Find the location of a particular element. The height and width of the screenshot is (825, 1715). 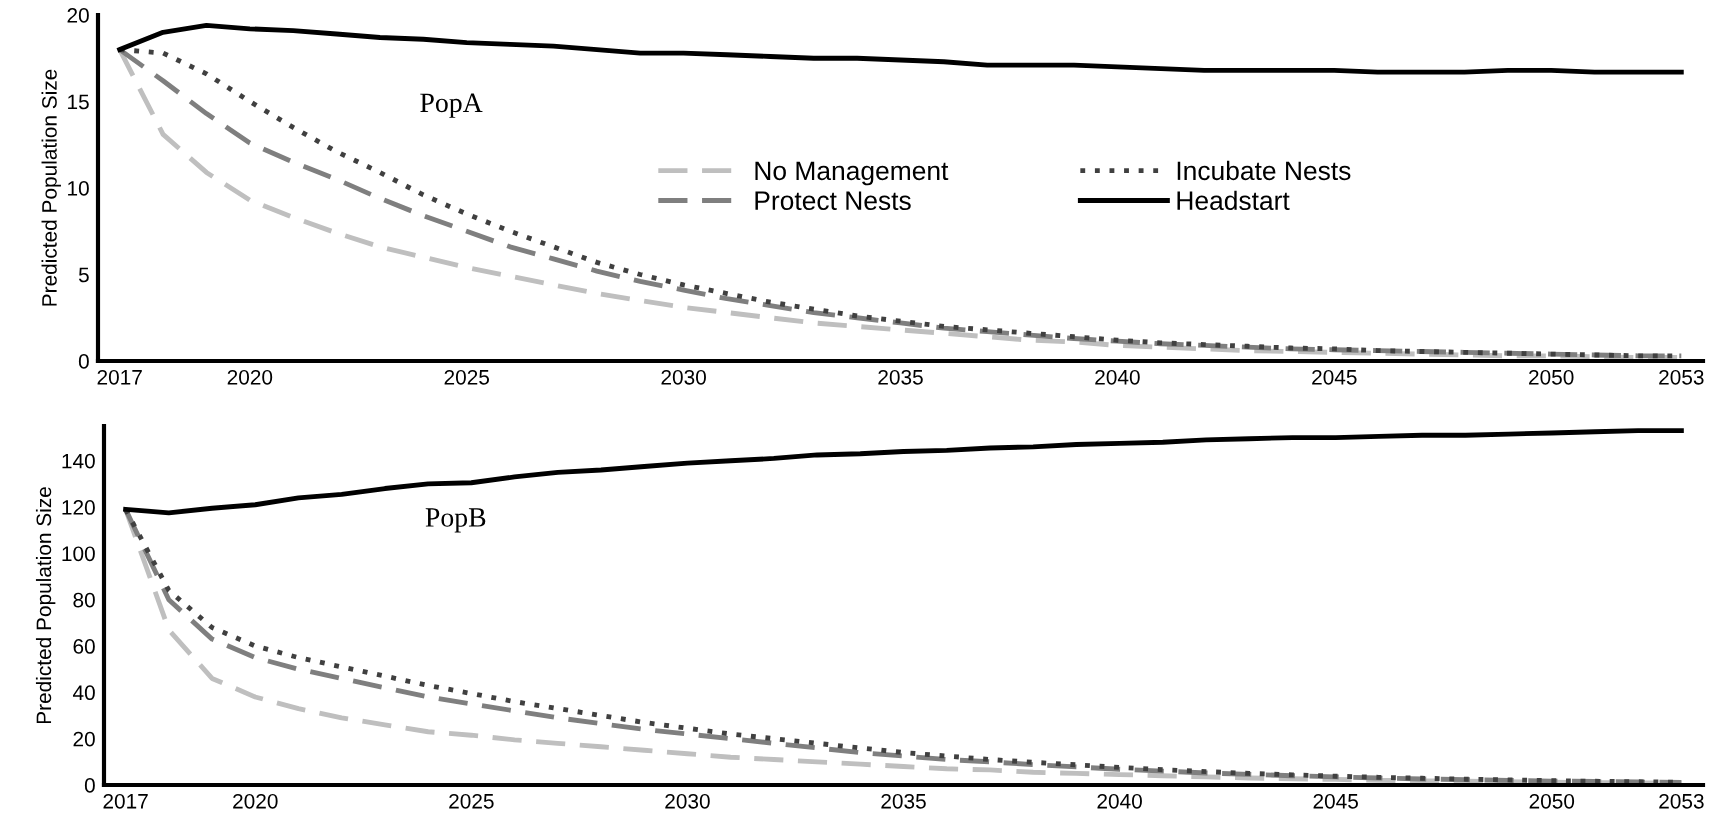

y-tick-label: 80 is located at coordinates (84, 600).